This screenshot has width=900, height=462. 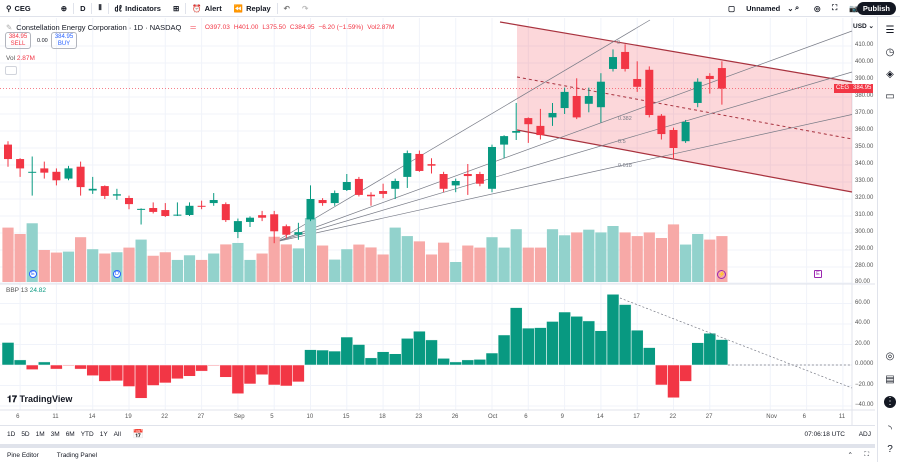 What do you see at coordinates (70, 434) in the screenshot?
I see `range-6m: 6M` at bounding box center [70, 434].